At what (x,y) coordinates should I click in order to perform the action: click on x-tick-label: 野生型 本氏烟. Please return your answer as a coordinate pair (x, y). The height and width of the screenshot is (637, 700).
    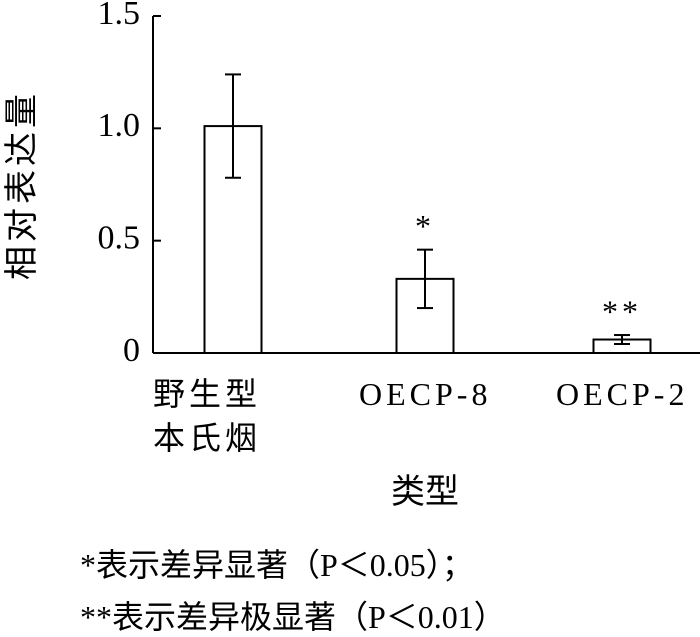
    Looking at the image, I should click on (207, 416).